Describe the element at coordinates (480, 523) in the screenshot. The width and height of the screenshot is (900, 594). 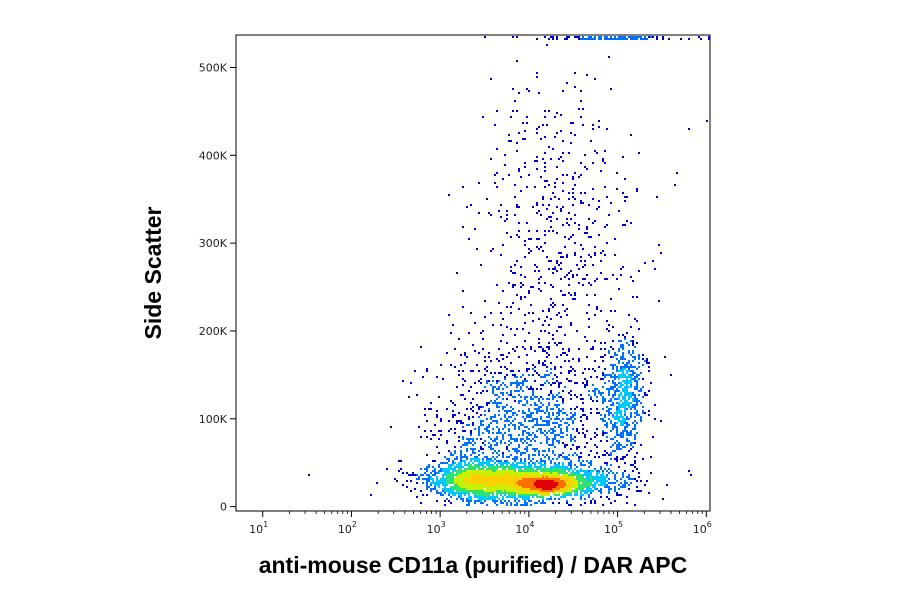
I see `x-axis-ticks: 101 102 103 104 105 106` at that location.